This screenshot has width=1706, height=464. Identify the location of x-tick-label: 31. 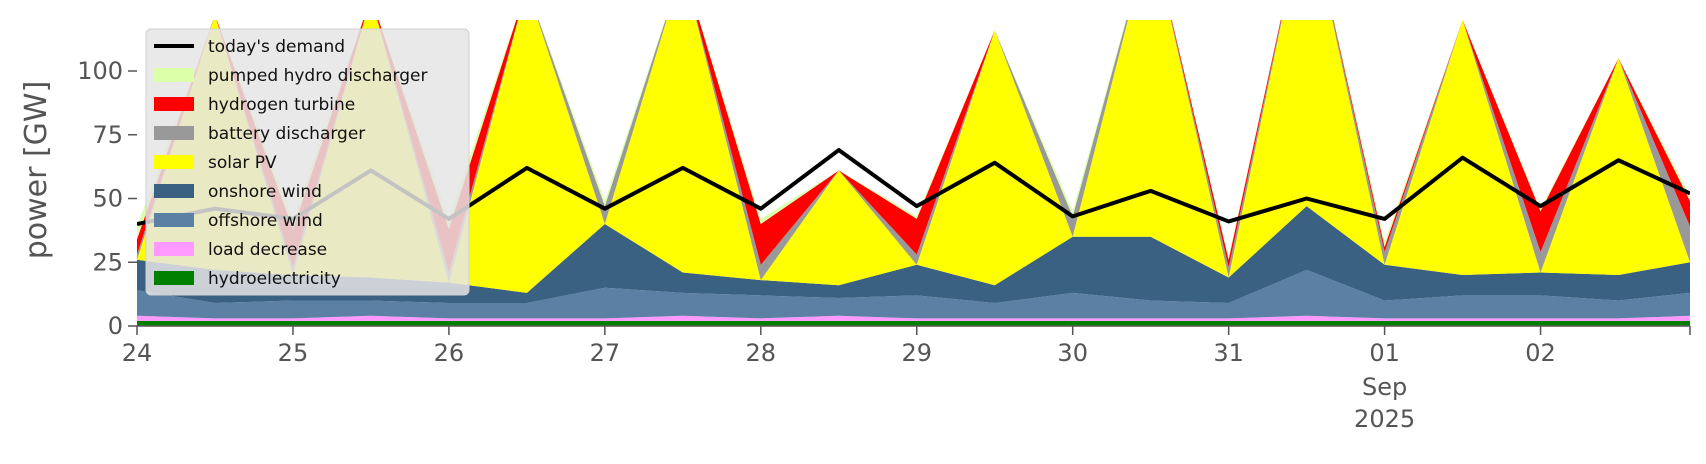
(1228, 353).